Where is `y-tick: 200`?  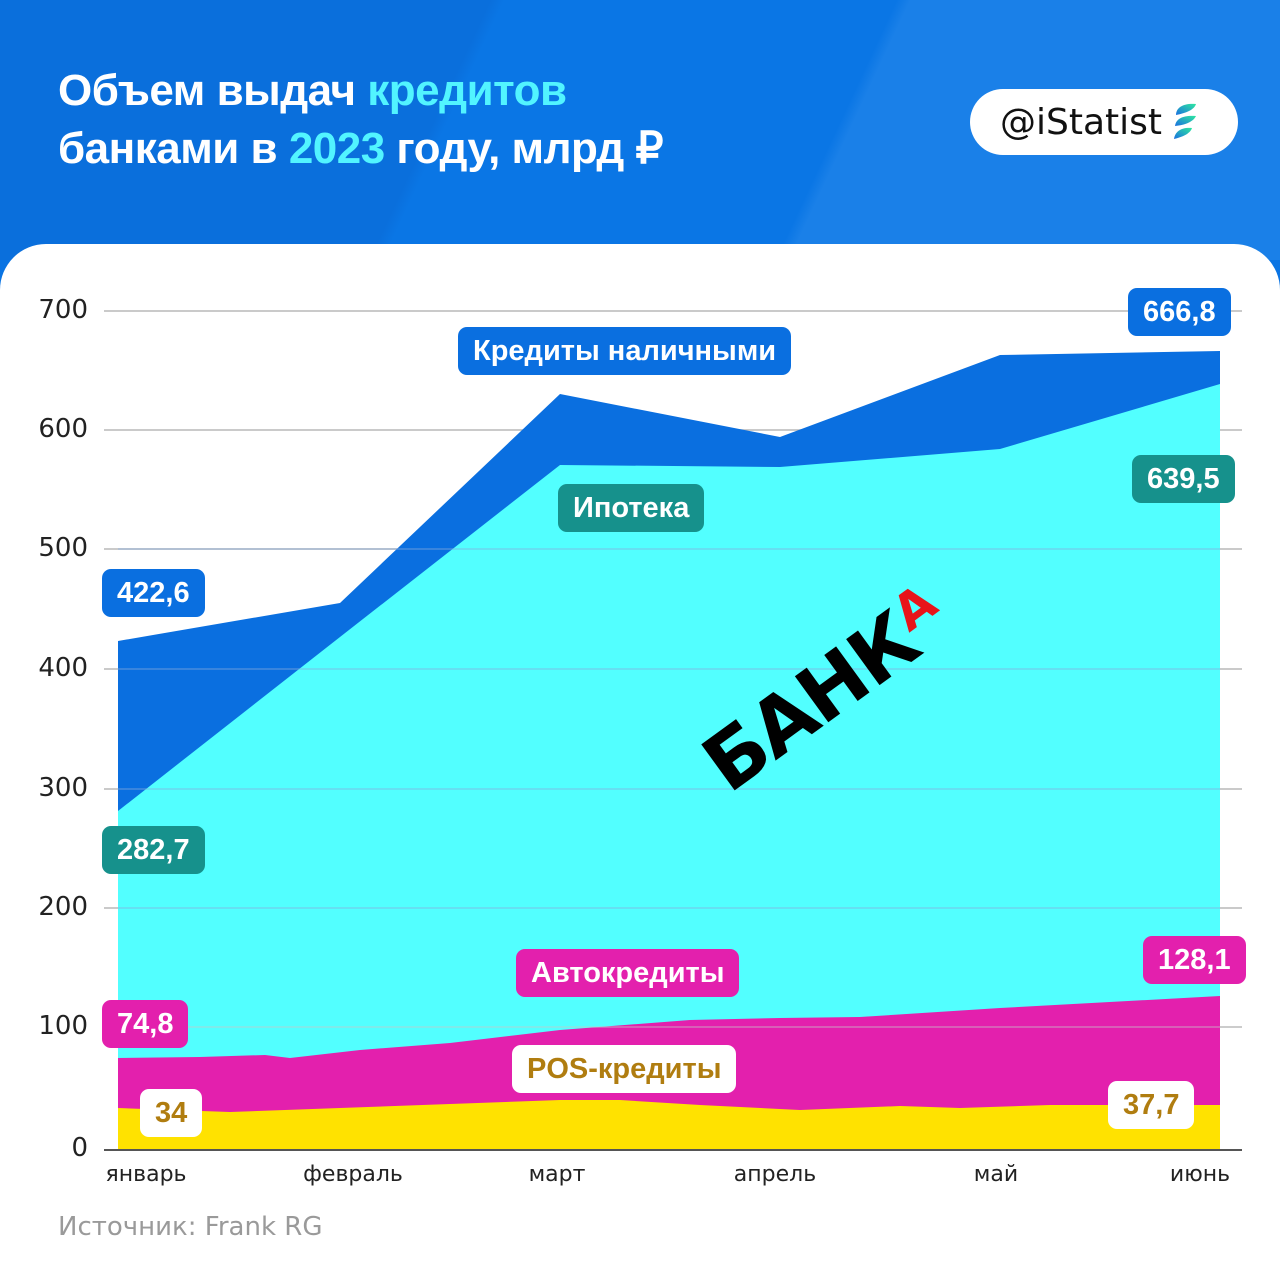
y-tick: 200 is located at coordinates (63, 907).